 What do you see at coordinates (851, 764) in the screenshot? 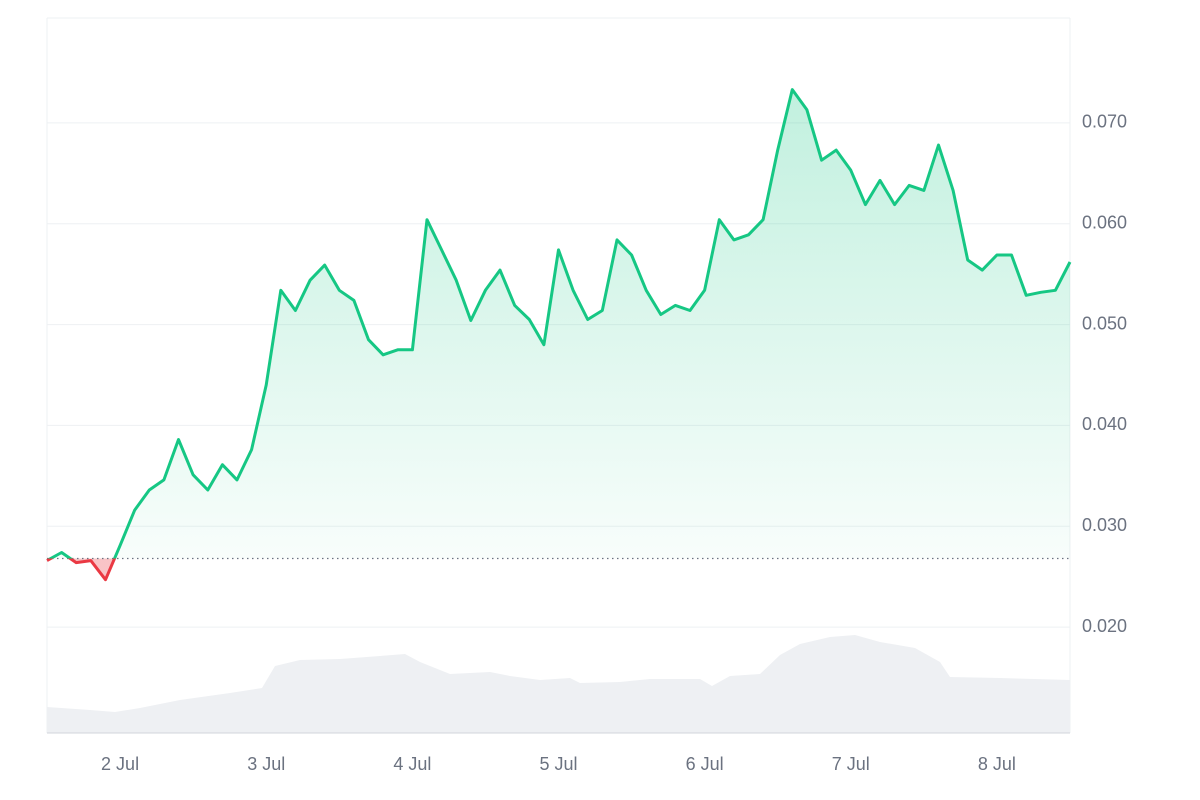
I see `x-tick-label: 7 Jul` at bounding box center [851, 764].